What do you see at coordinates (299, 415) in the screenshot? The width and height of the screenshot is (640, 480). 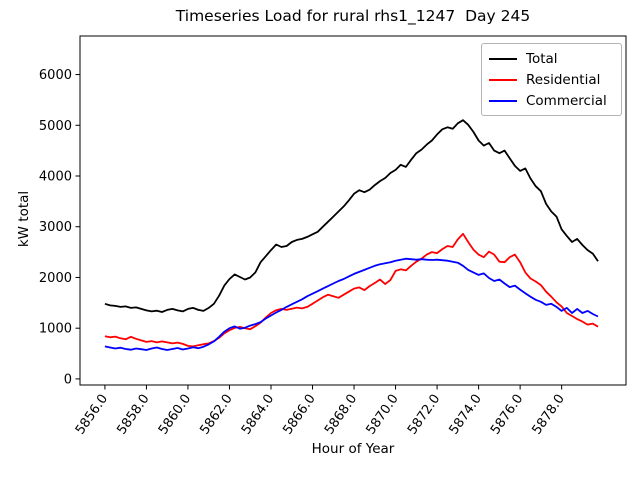 I see `x-tick-label: 5866.0` at bounding box center [299, 415].